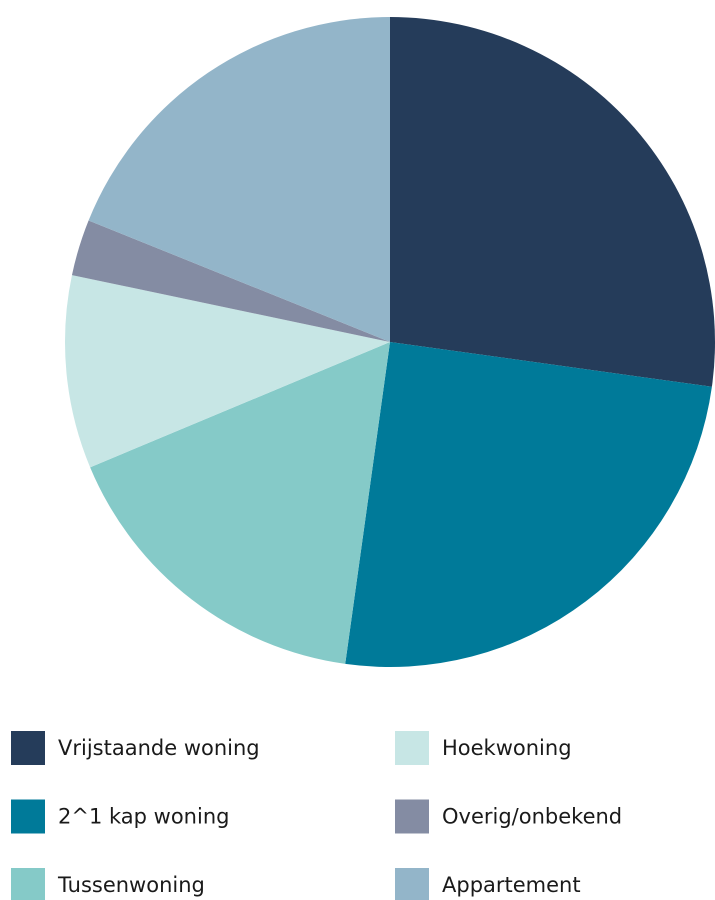 This screenshot has height=900, width=715. What do you see at coordinates (507, 748) in the screenshot?
I see `legend-label: Hoekwoning` at bounding box center [507, 748].